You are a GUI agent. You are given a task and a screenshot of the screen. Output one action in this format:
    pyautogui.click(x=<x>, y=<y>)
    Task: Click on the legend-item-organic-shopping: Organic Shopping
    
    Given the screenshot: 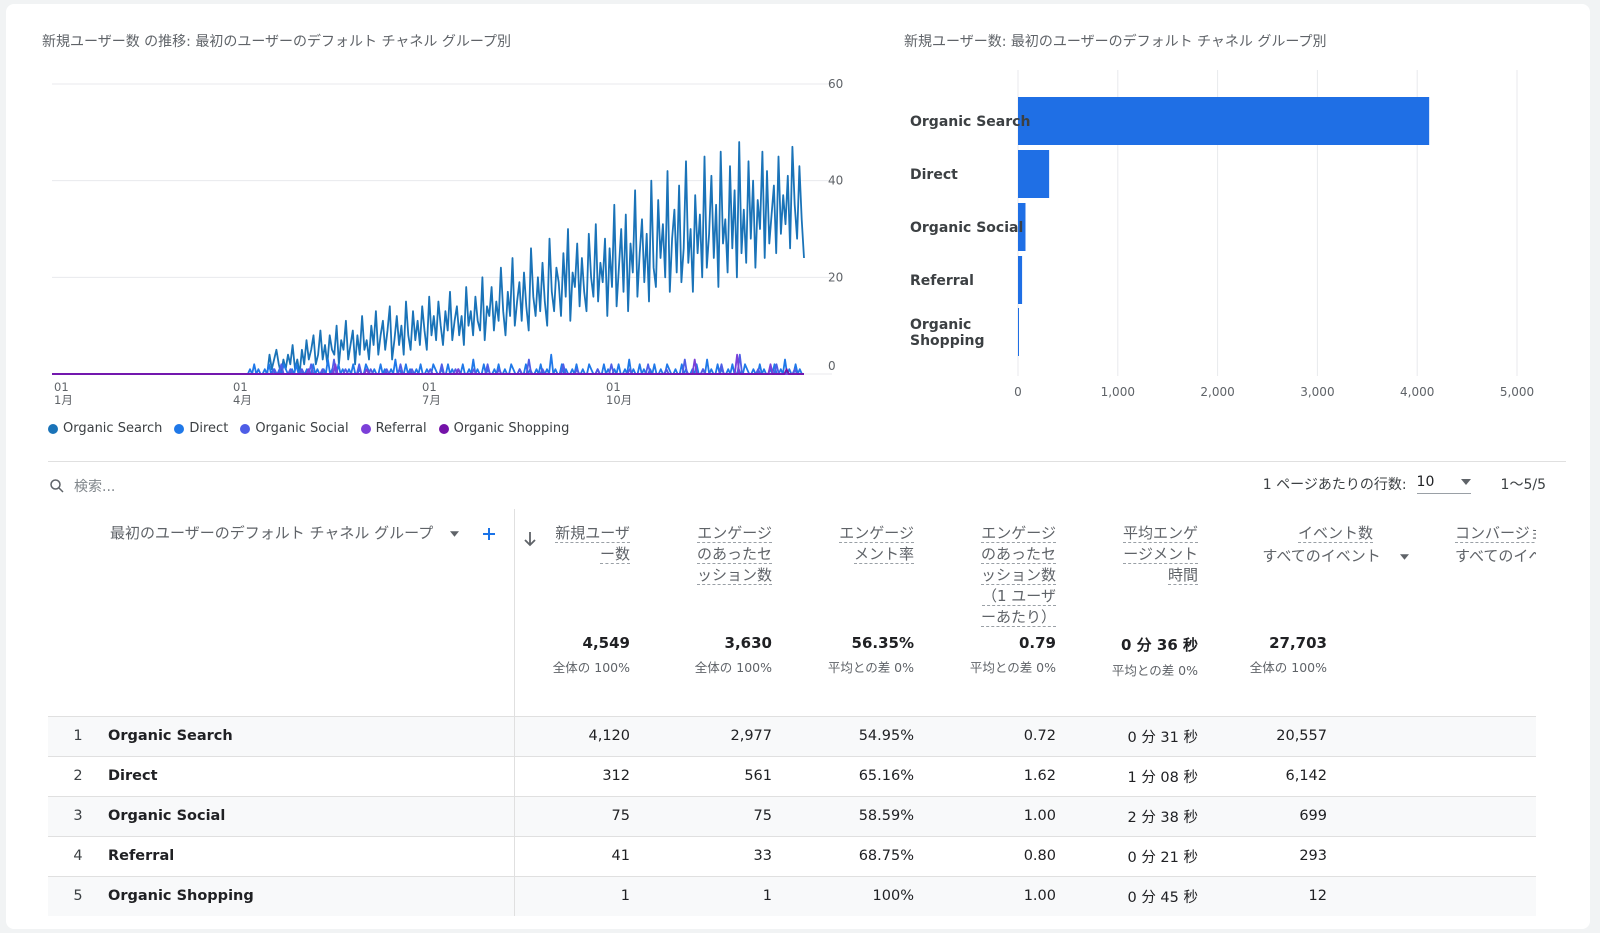 What is the action you would take?
    pyautogui.click(x=504, y=428)
    